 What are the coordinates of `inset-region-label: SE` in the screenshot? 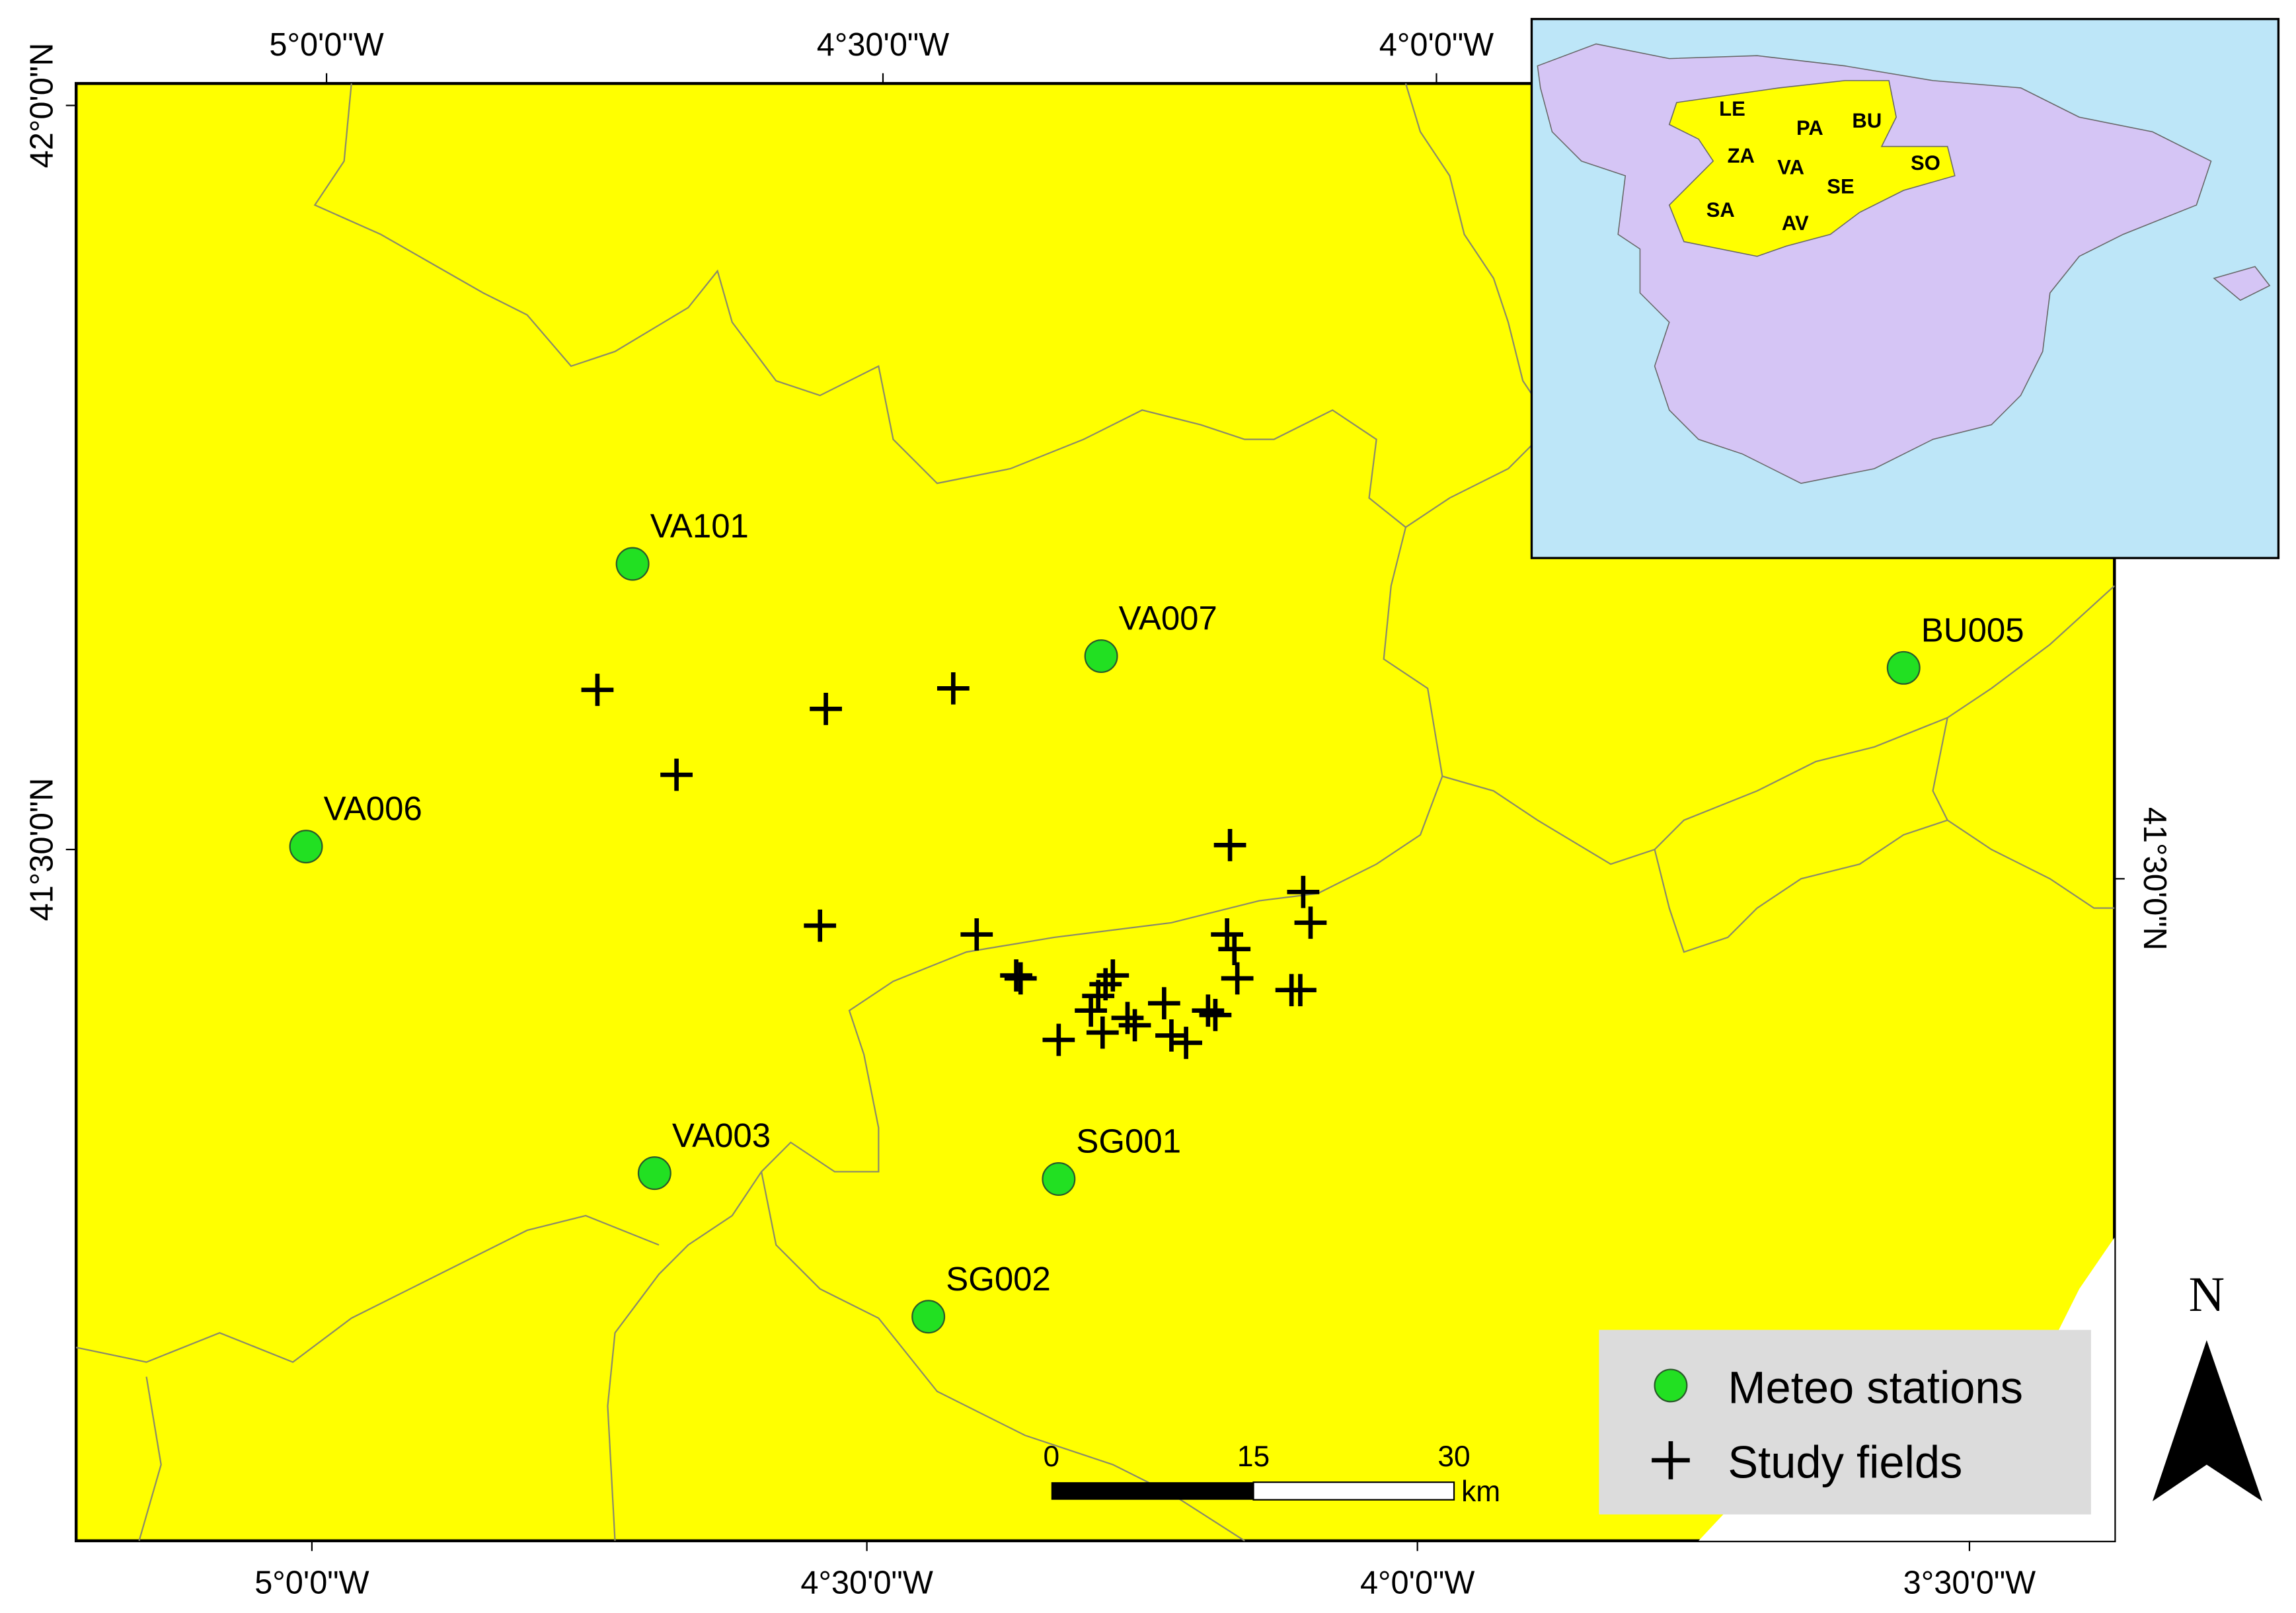 It's located at (1840, 187).